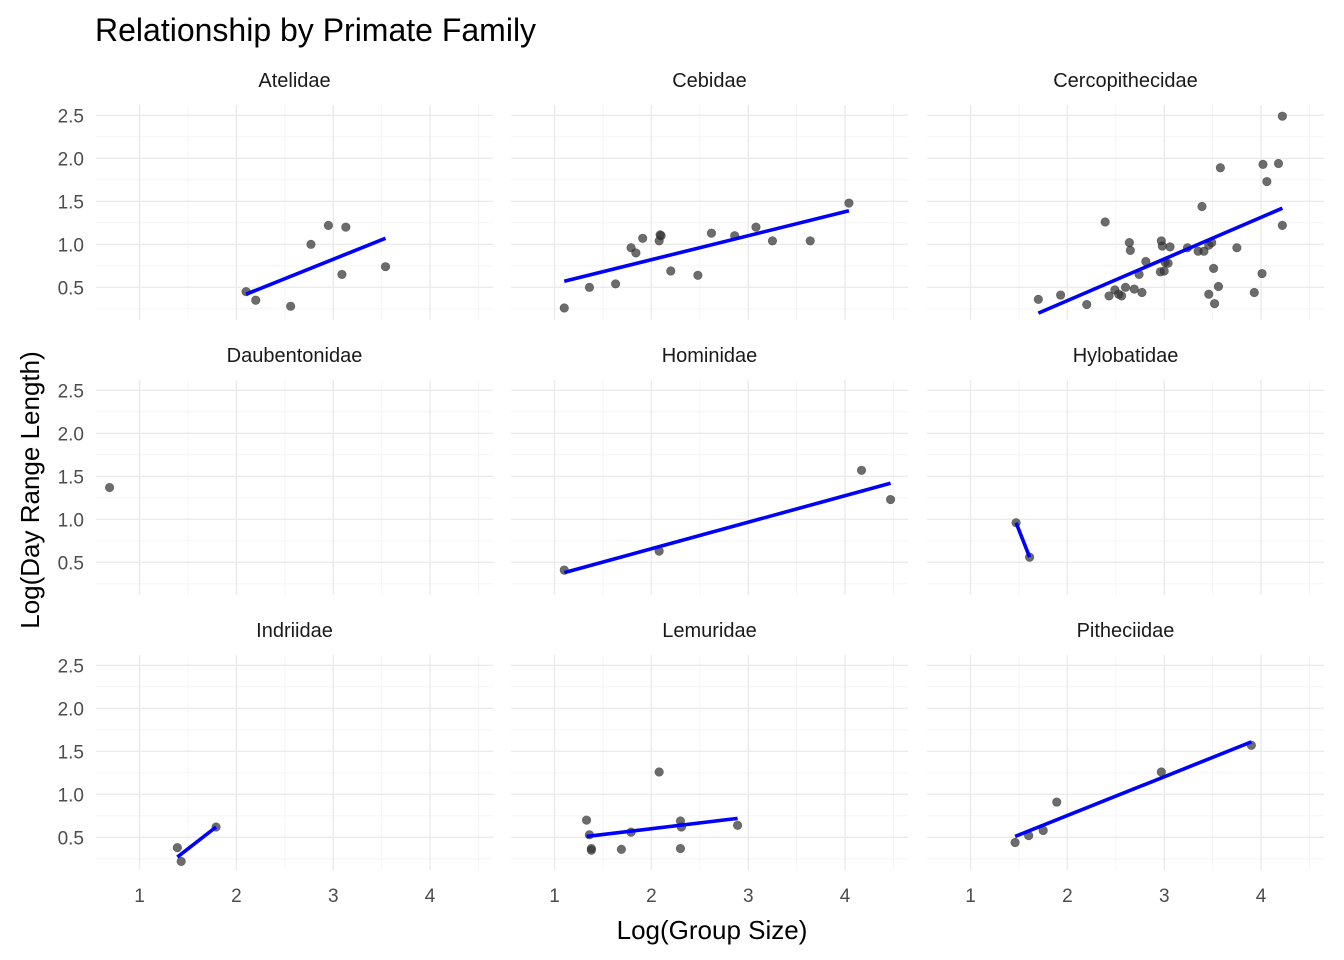  What do you see at coordinates (294, 81) in the screenshot?
I see `facet-label-atelidae: Atelidae` at bounding box center [294, 81].